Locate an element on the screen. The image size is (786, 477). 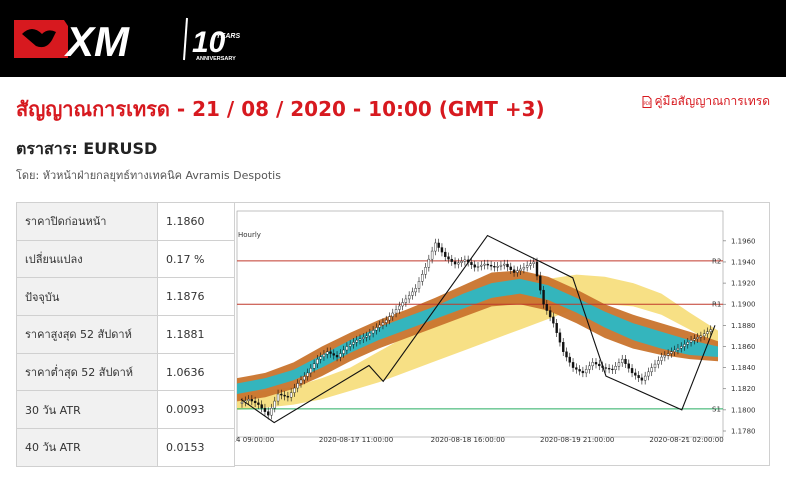
x-tick-label: 2020-08-17 11:00:00 is located at coordinates (356, 440).